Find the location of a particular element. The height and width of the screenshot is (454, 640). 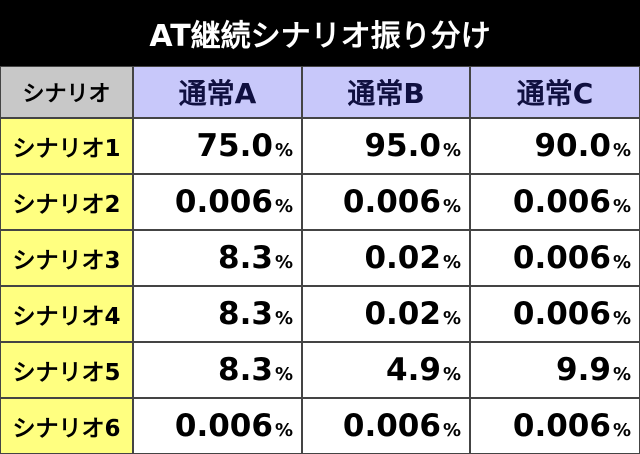

cell-value: 4.9 is located at coordinates (413, 370).